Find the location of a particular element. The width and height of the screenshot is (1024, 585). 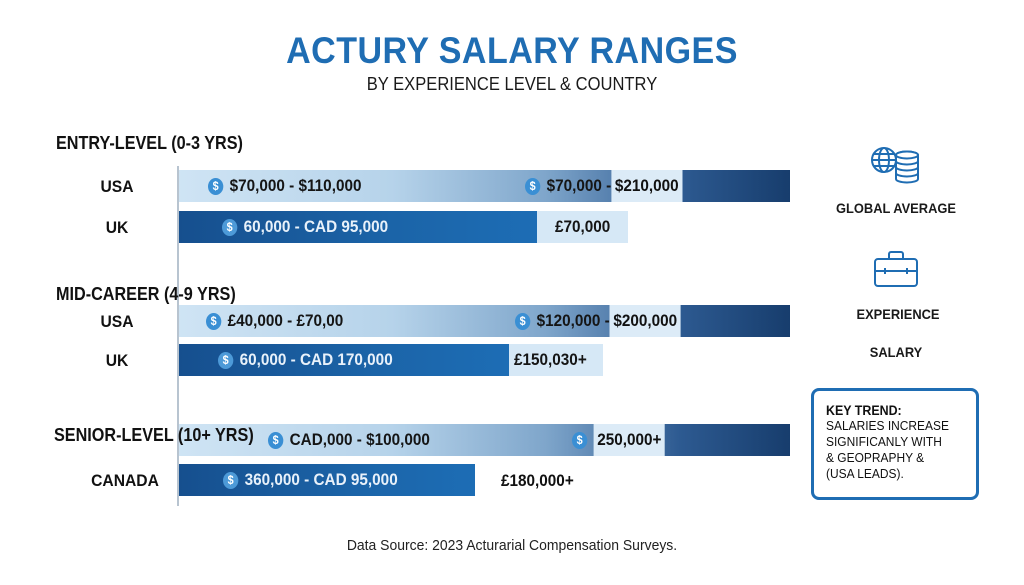

country-label-uk-entry: UK is located at coordinates (117, 227).